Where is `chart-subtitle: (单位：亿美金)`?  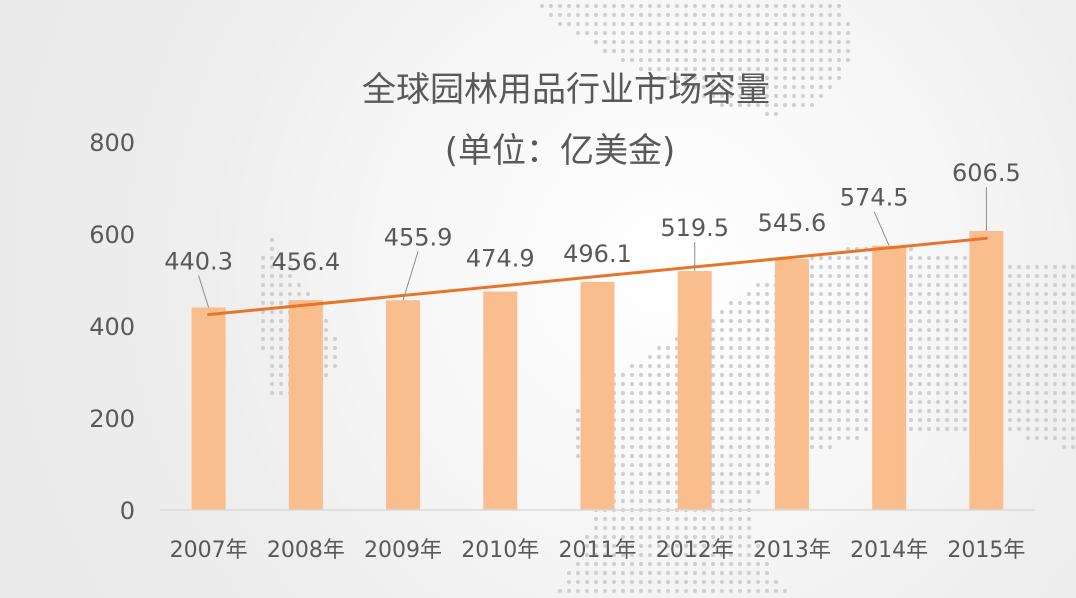 chart-subtitle: (单位：亿美金) is located at coordinates (560, 151).